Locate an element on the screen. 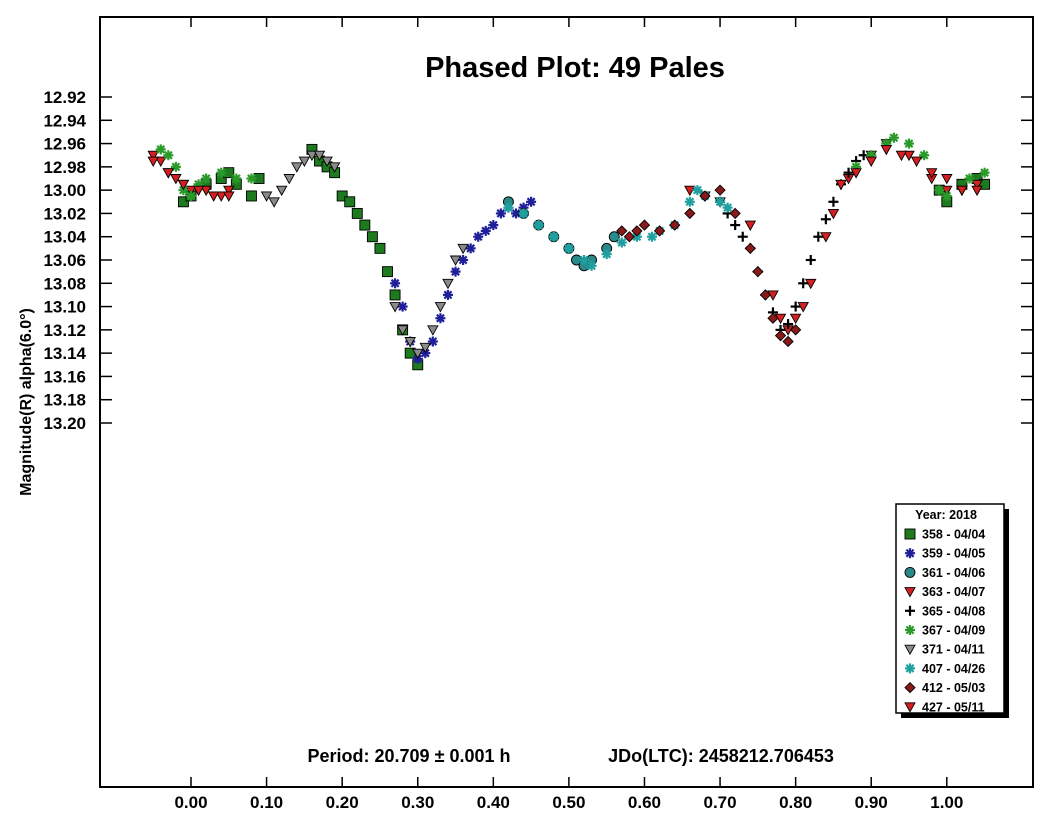 The image size is (1048, 834). x-tick-label: 0.20 is located at coordinates (342, 802).